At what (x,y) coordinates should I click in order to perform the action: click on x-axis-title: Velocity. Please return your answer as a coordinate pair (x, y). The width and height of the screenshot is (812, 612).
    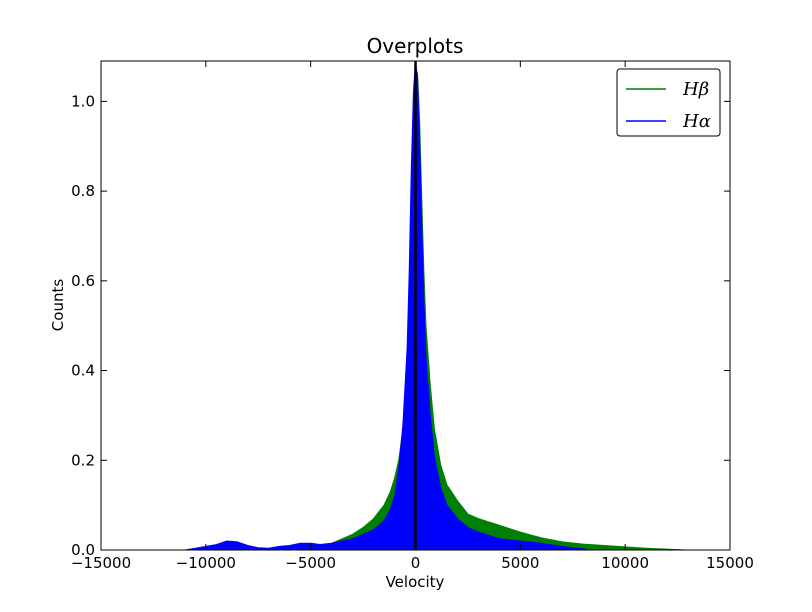
    Looking at the image, I should click on (415, 582).